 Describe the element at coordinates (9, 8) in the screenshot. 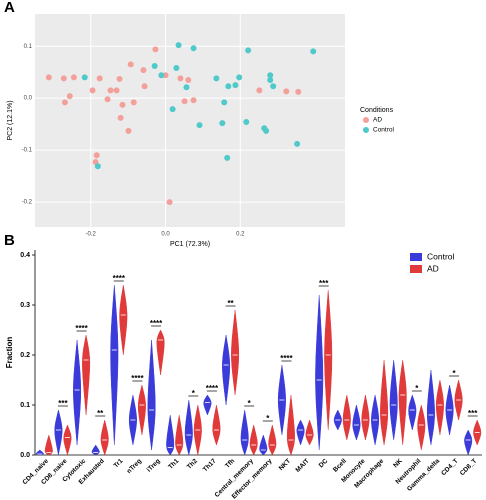

I see `panel-label: A` at that location.